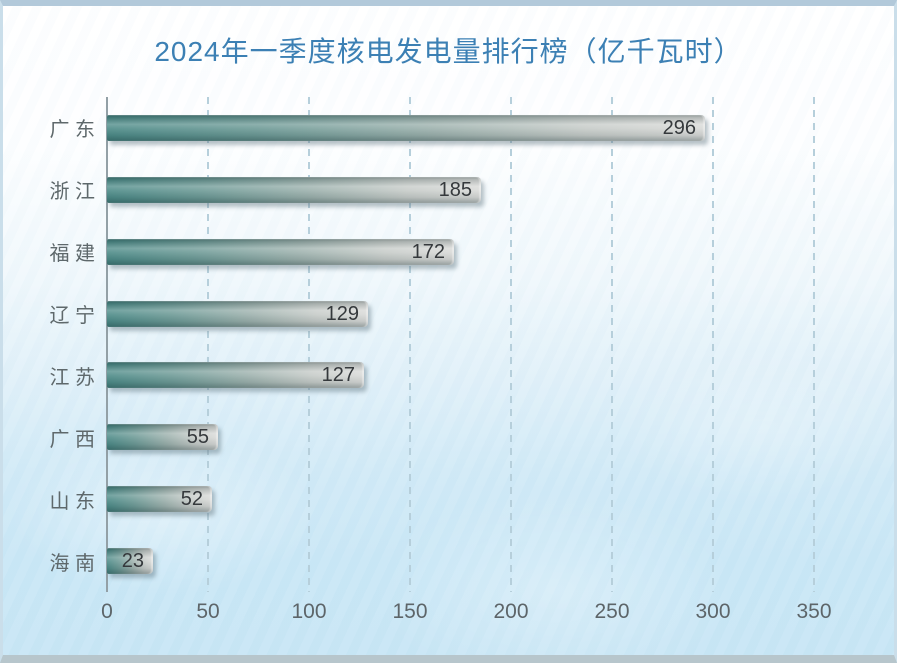  Describe the element at coordinates (338, 375) in the screenshot. I see `value-label: 127` at that location.